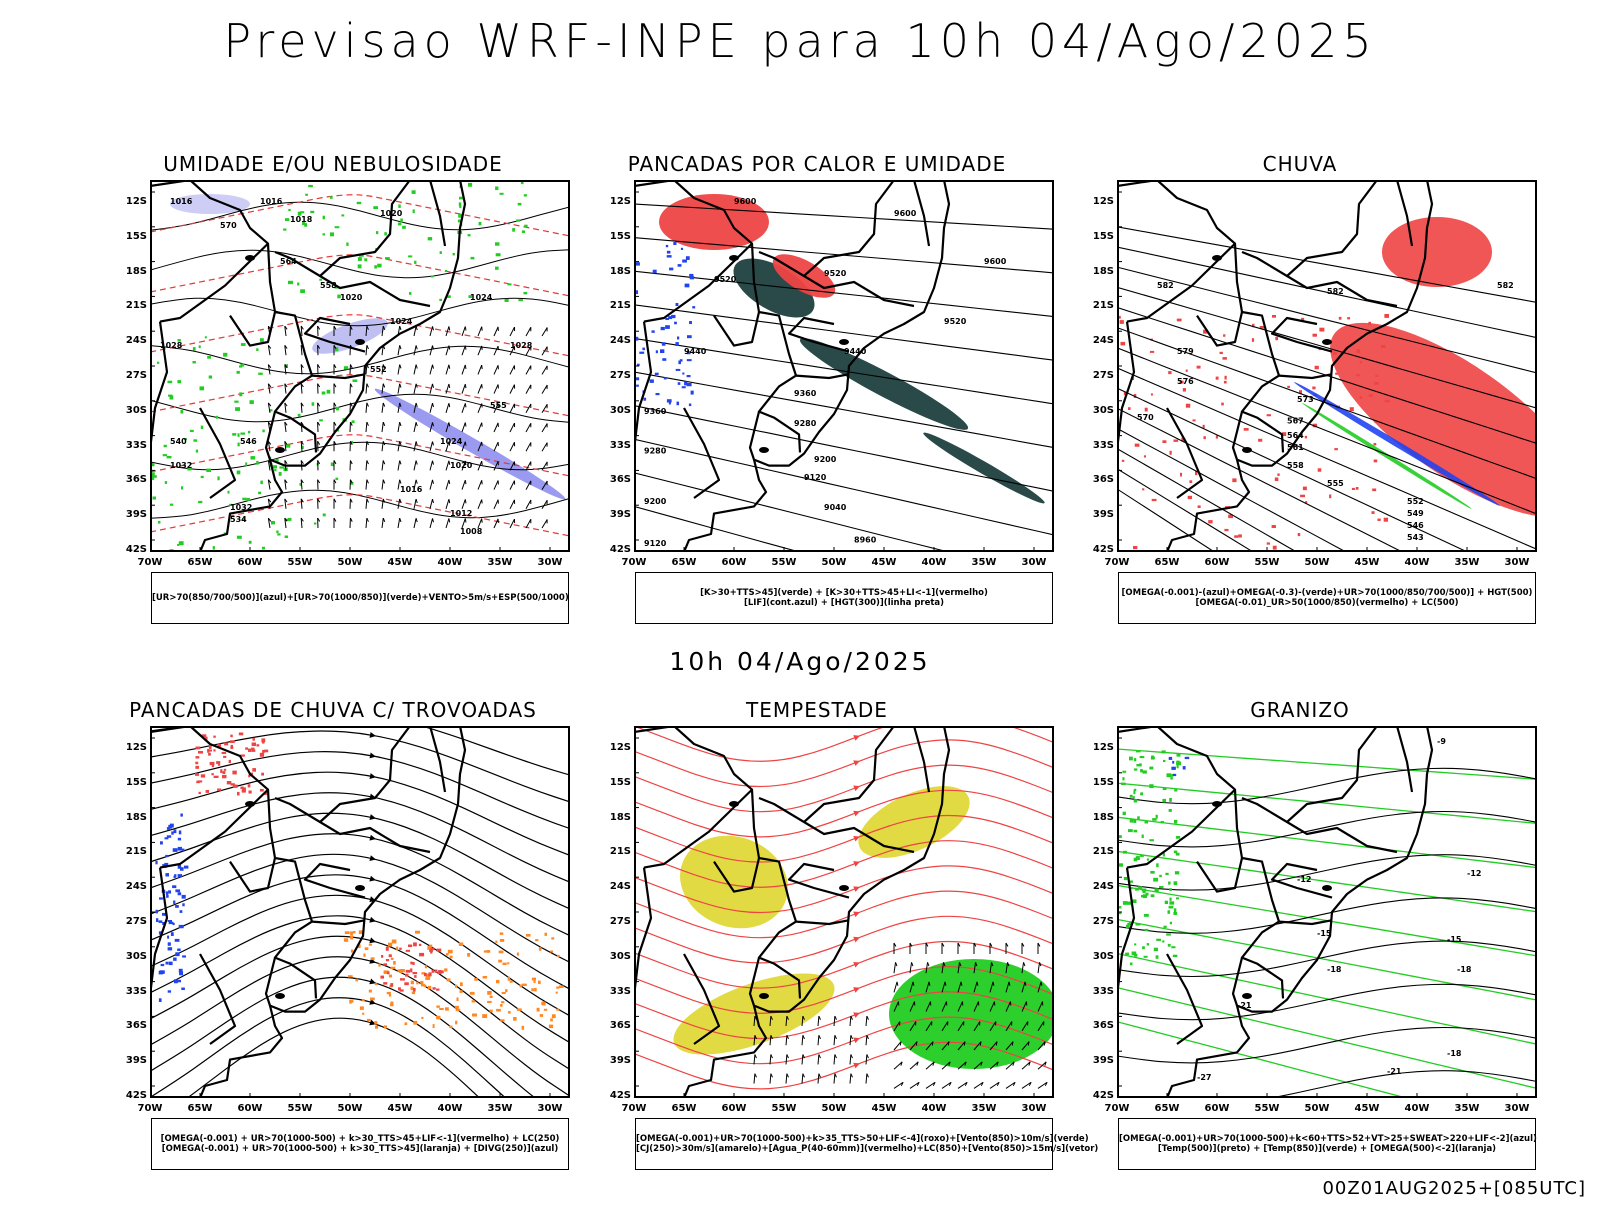 This screenshot has height=1218, width=1600. What do you see at coordinates (228, 225) in the screenshot?
I see `contour-label: 570` at bounding box center [228, 225].